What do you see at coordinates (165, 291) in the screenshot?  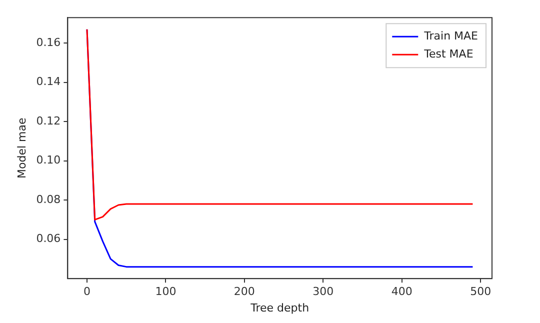 I see `x-tick-label: 100` at bounding box center [165, 291].